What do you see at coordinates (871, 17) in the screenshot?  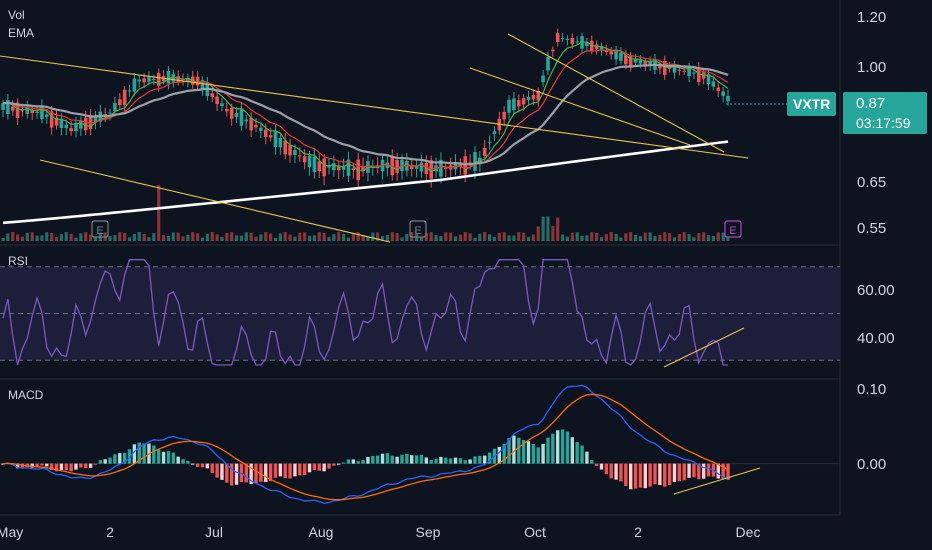 I see `price-tick: 1.20` at bounding box center [871, 17].